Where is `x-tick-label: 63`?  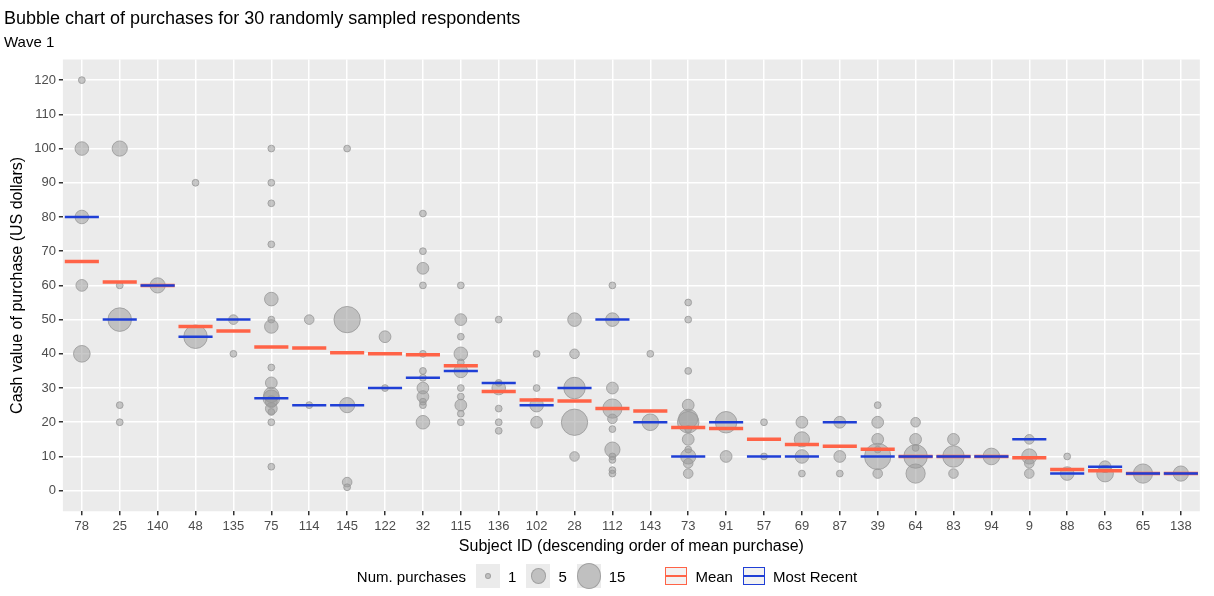 x-tick-label: 63 is located at coordinates (1105, 525).